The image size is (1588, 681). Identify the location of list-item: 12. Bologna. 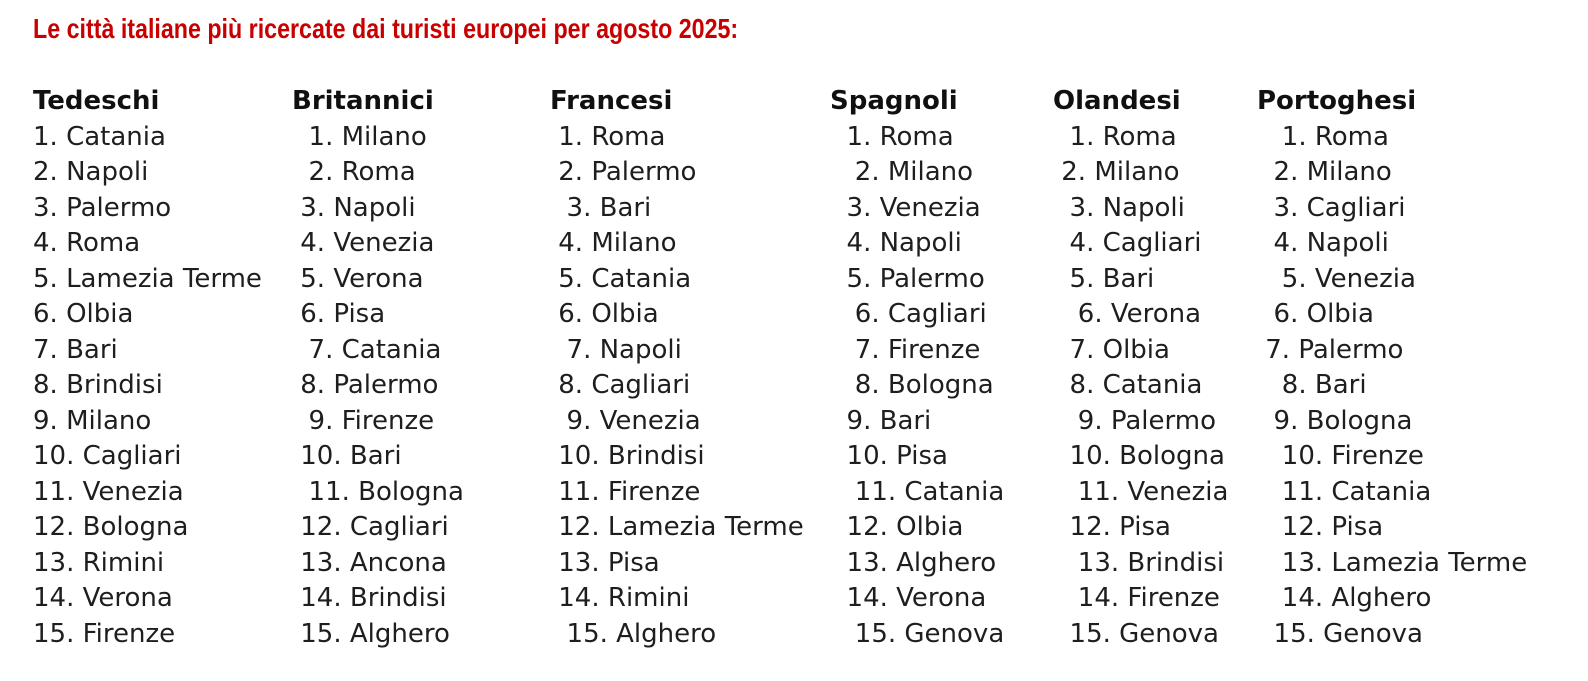
(111, 527).